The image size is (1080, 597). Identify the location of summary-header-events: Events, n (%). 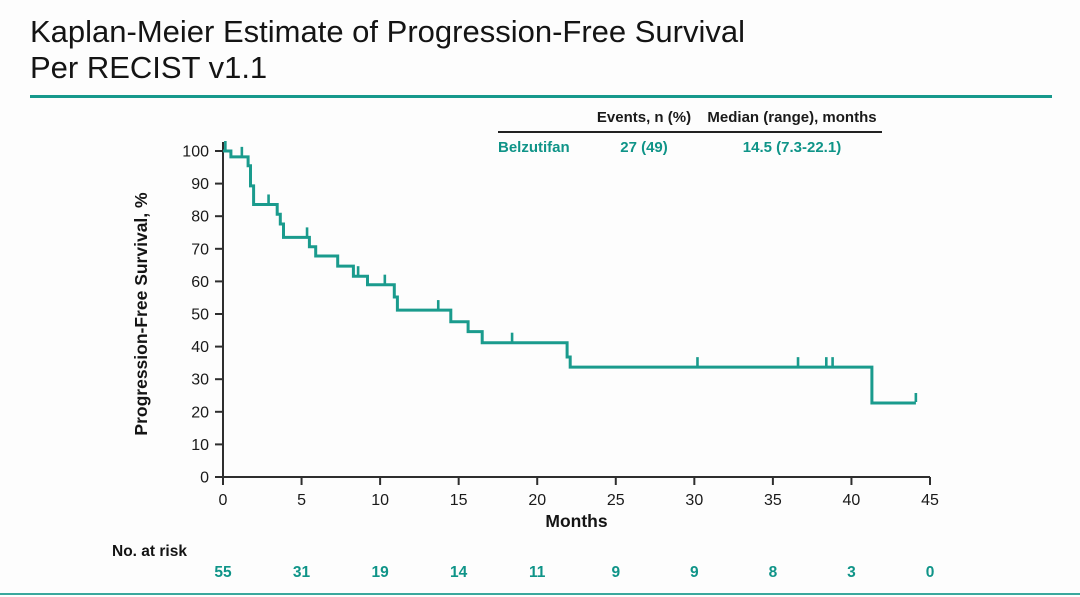
(644, 117).